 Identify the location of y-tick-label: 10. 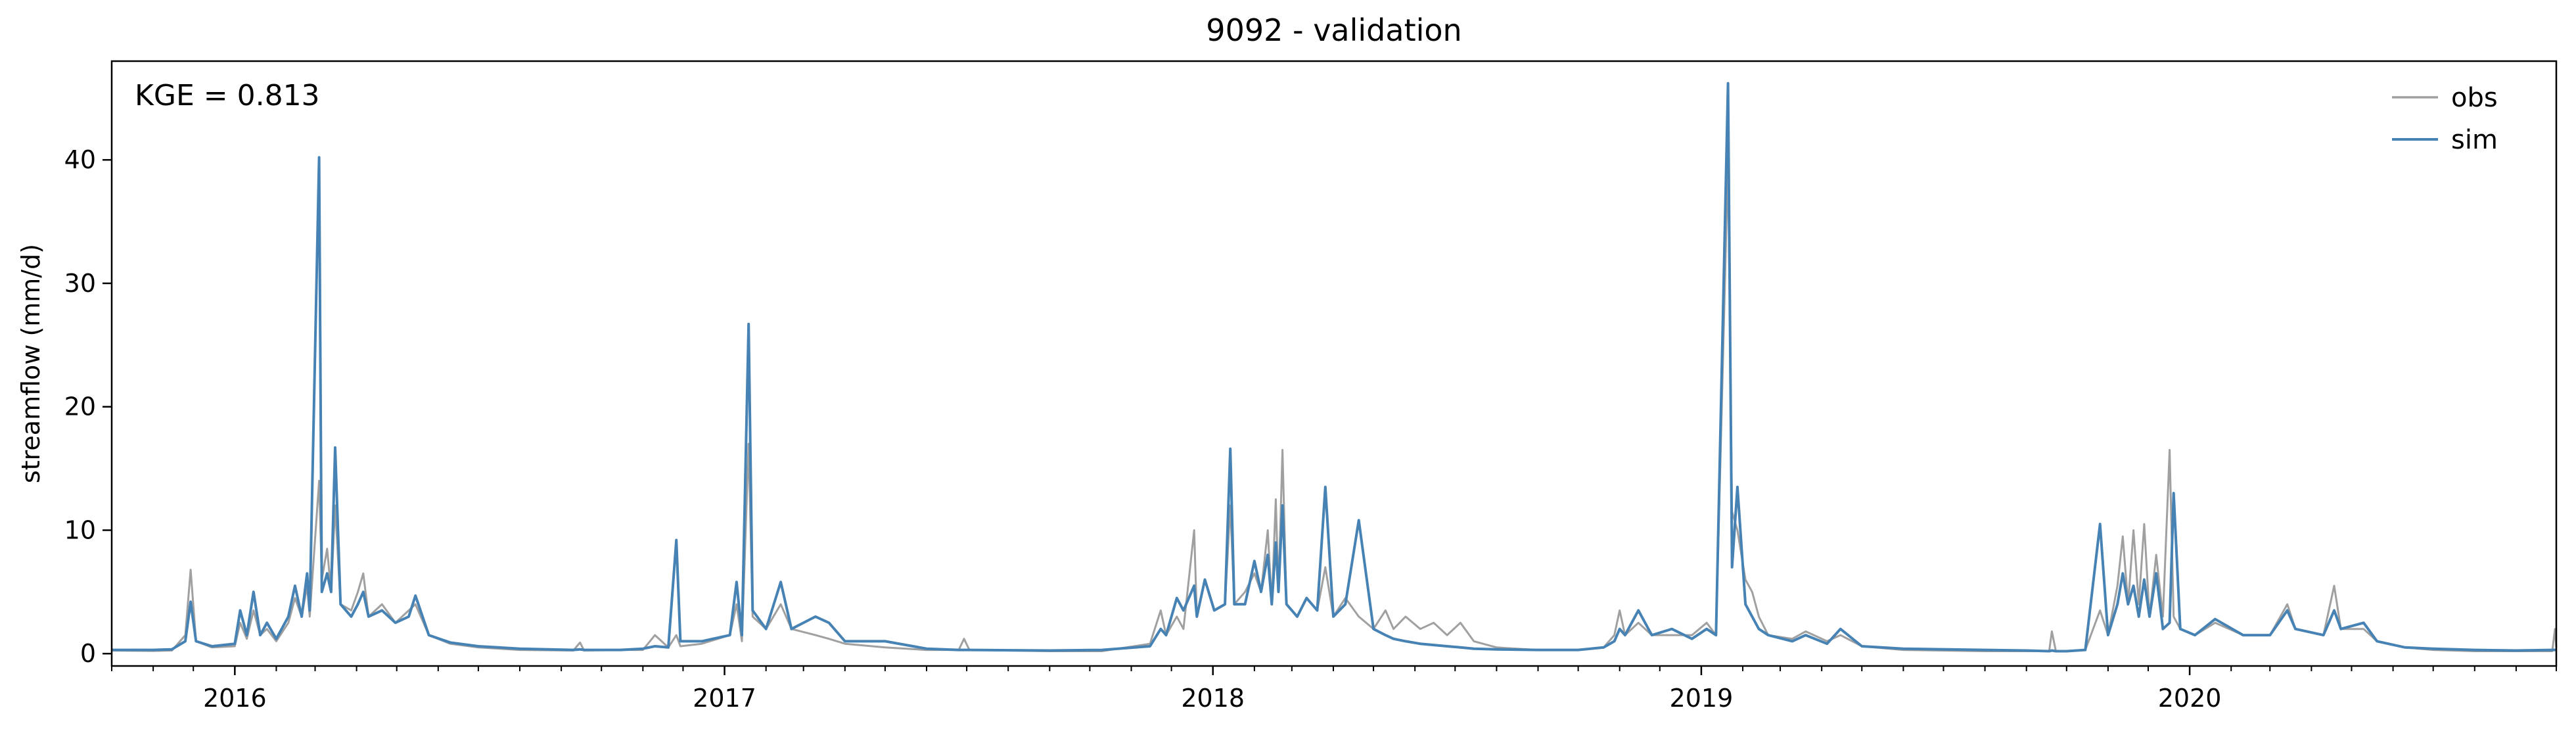
(80, 529).